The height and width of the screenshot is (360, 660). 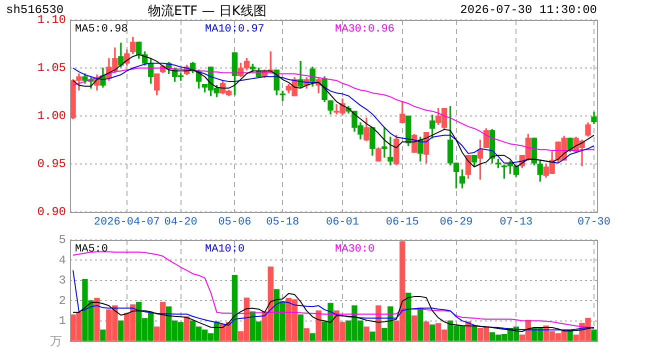 I want to click on x-tick-label: 06-01, so click(x=343, y=222).